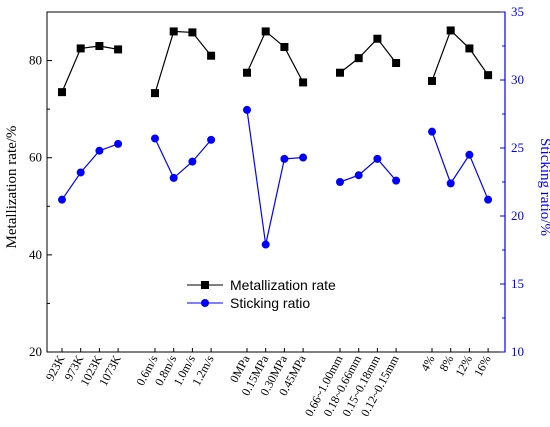 This screenshot has width=550, height=427. Describe the element at coordinates (482, 366) in the screenshot. I see `x-category-label: 16%` at that location.